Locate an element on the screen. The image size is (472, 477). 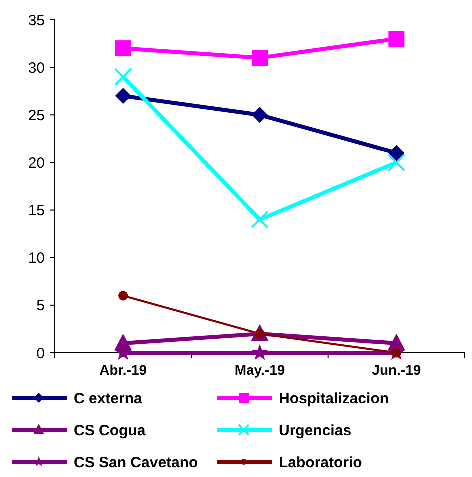
x-tick-label: Jun.-19 is located at coordinates (397, 370).